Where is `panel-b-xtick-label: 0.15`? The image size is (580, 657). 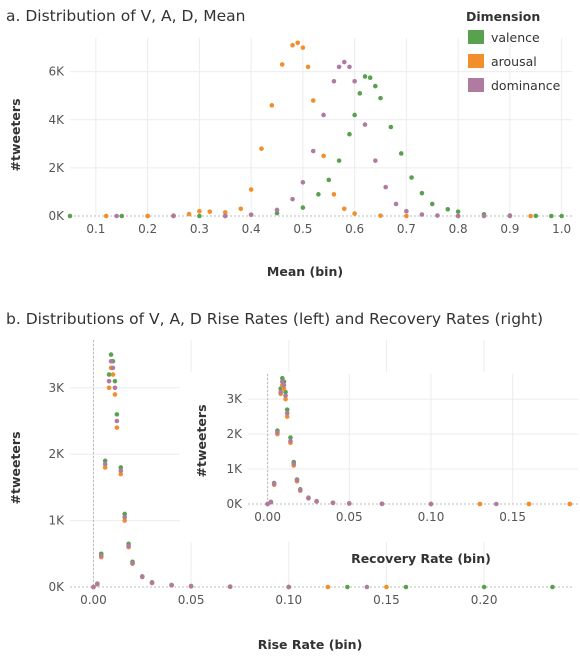 panel-b-xtick-label: 0.15 is located at coordinates (386, 600).